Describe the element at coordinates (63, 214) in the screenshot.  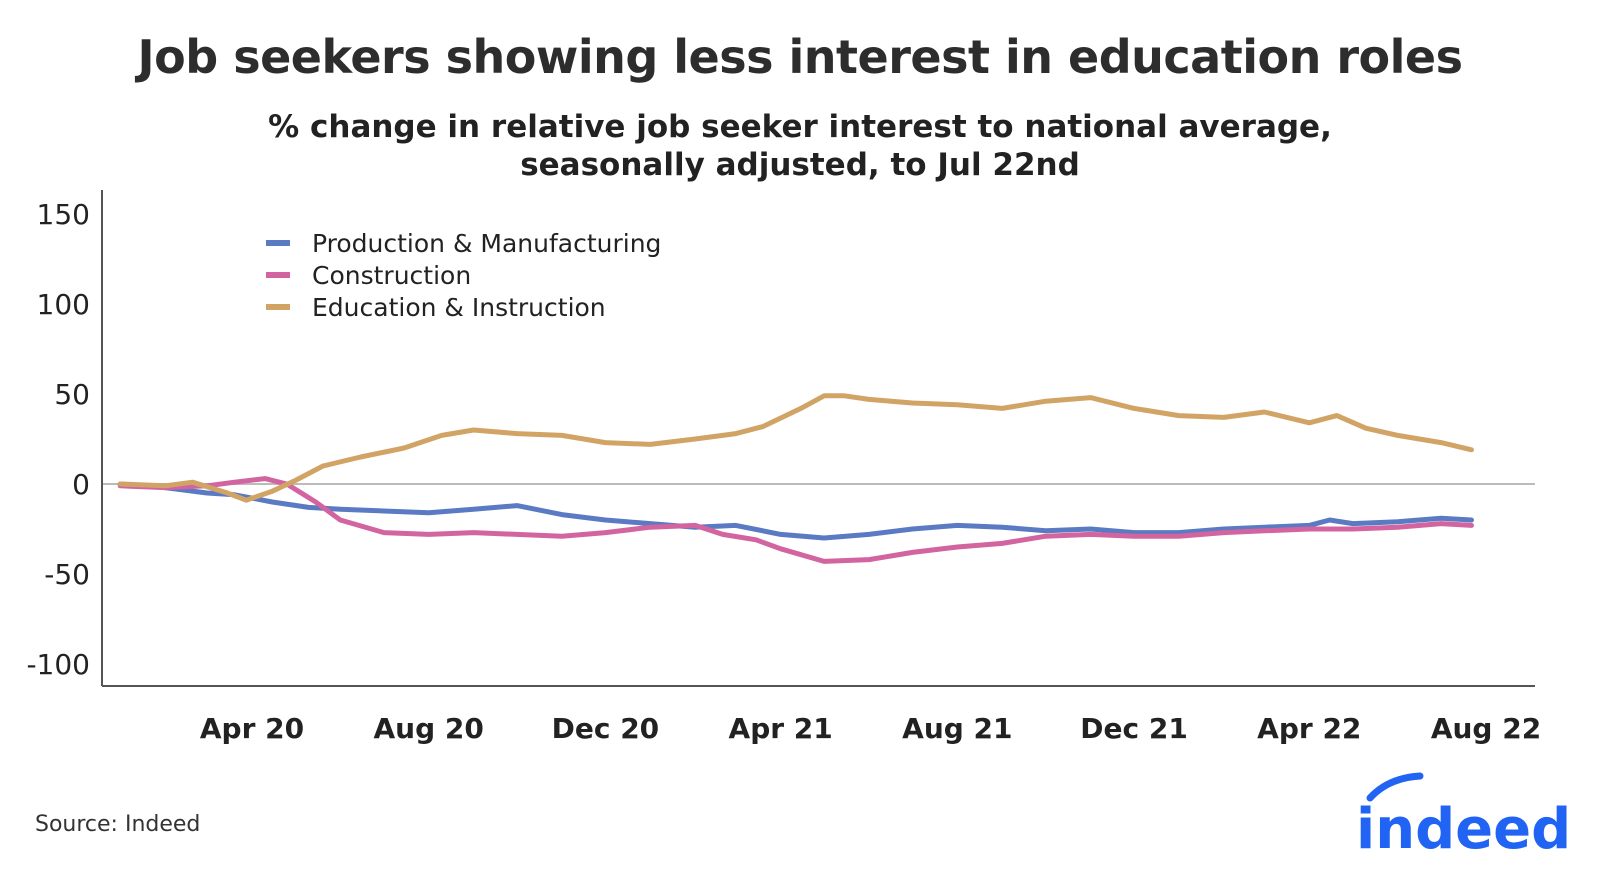
I see `y-tick-label: 150` at that location.